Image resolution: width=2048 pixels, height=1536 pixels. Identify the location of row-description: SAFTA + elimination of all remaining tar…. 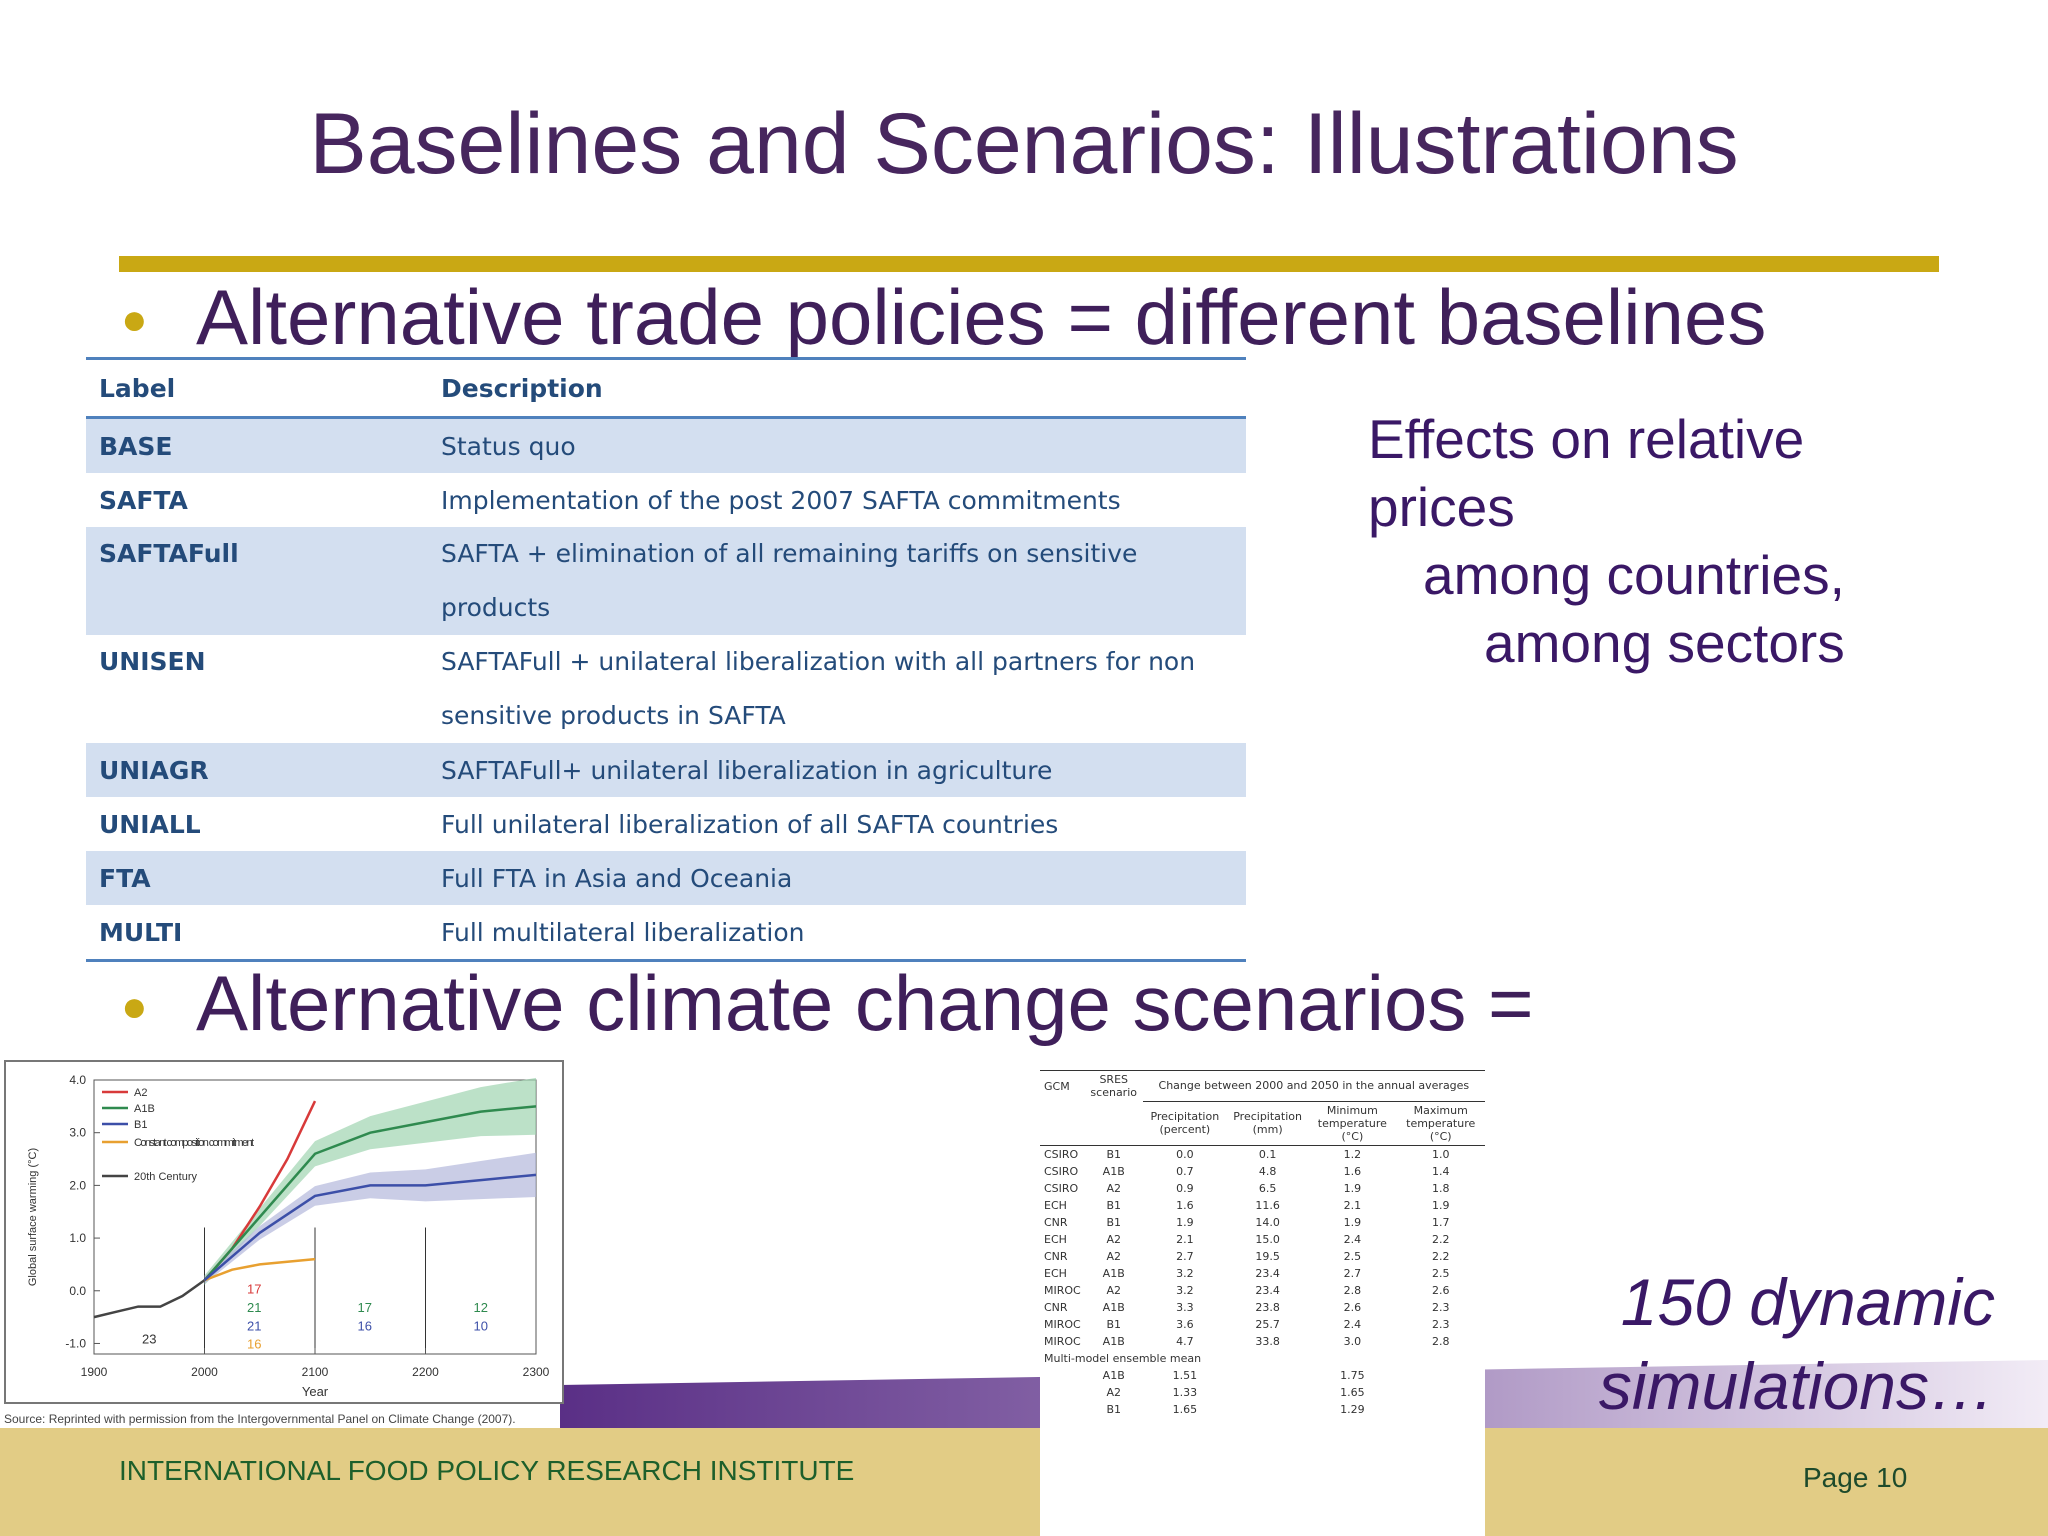
(789, 580).